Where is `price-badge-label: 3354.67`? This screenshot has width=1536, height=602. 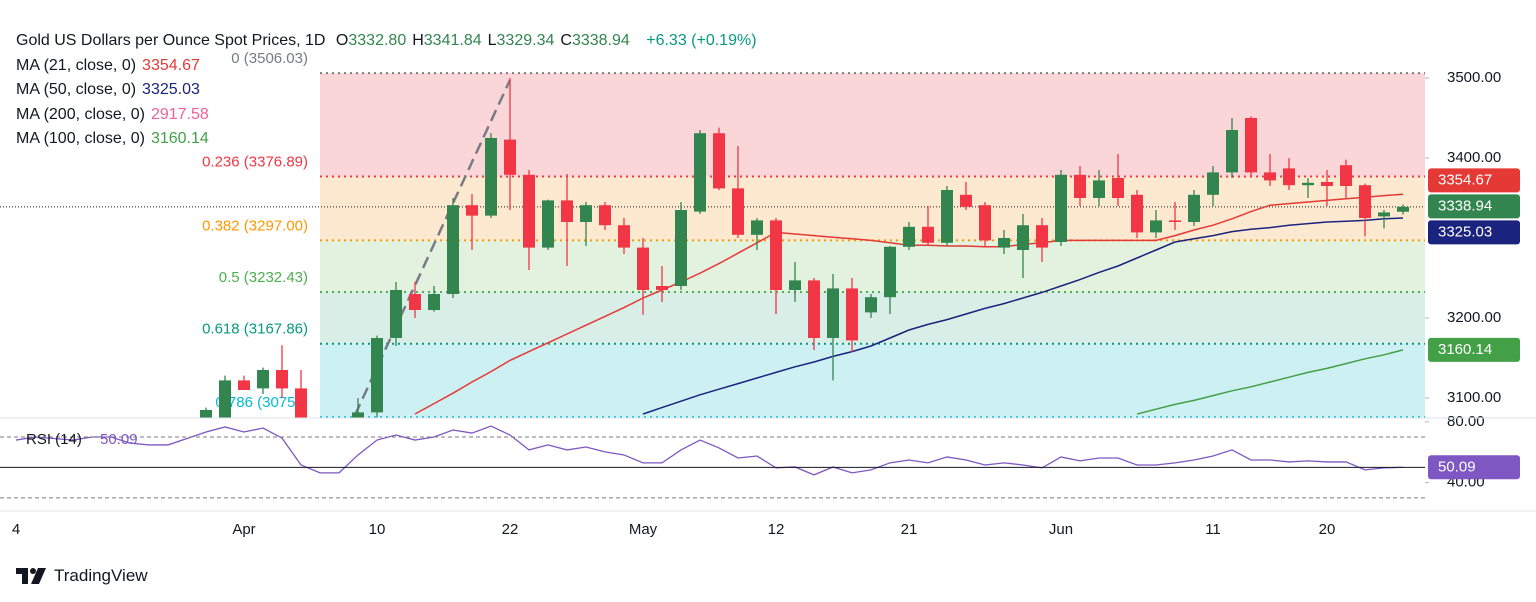
price-badge-label: 3354.67 is located at coordinates (1465, 179).